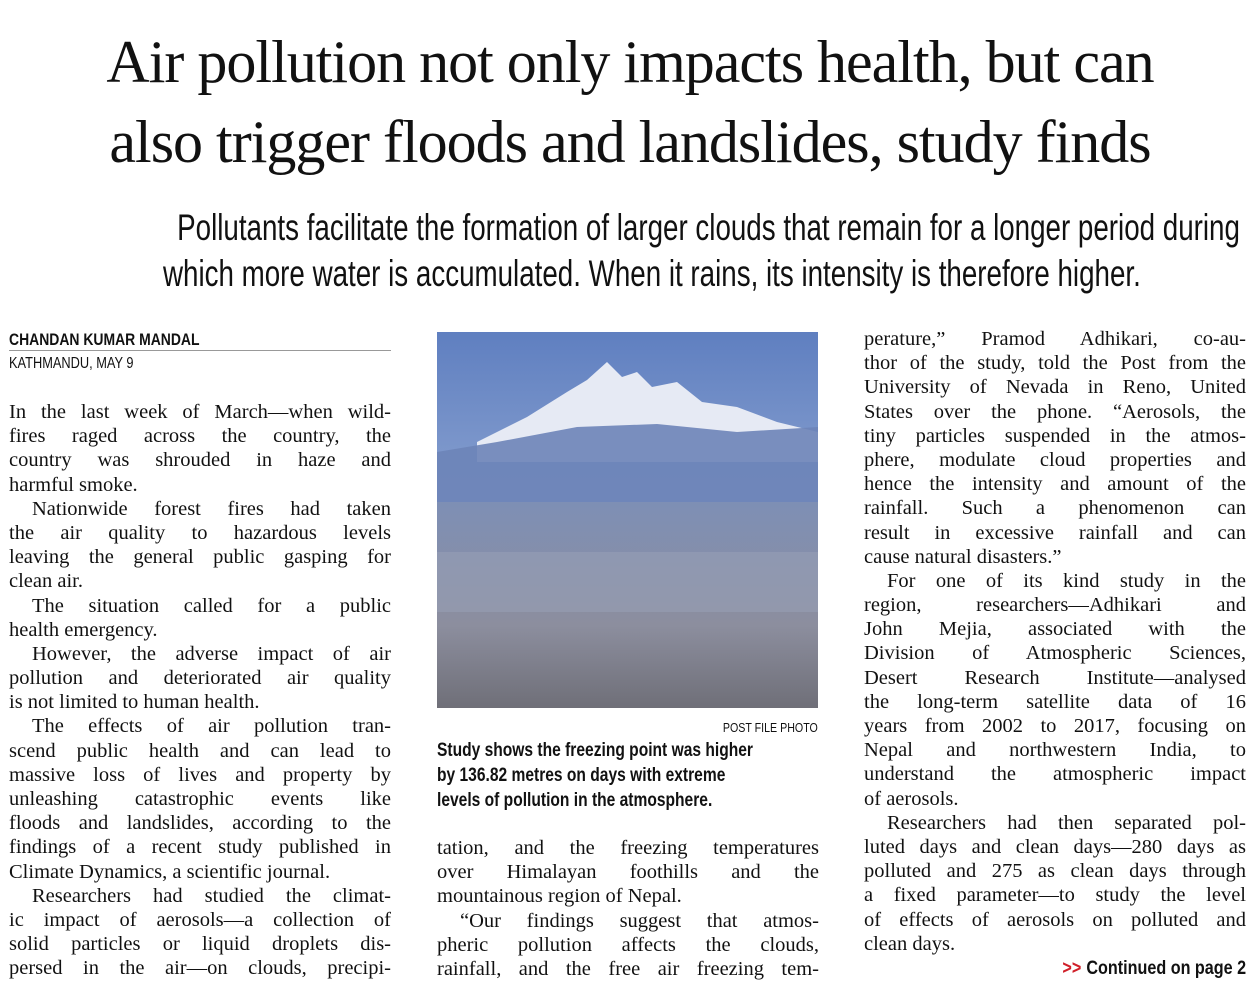 This screenshot has width=1260, height=996. I want to click on dateline: KATHMANDU, MAY 9, so click(71, 363).